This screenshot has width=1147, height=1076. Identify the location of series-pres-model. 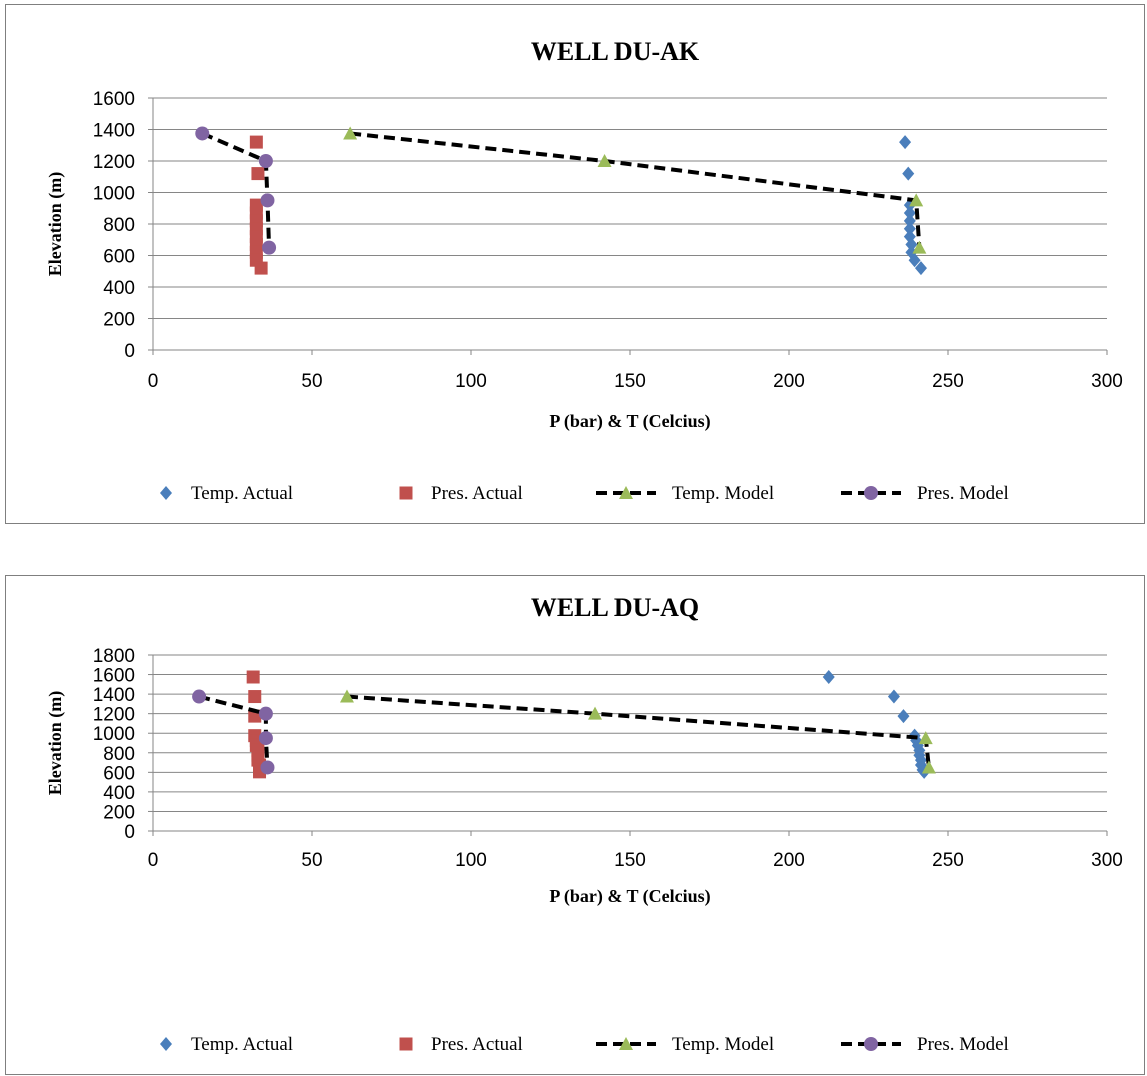
(235, 190).